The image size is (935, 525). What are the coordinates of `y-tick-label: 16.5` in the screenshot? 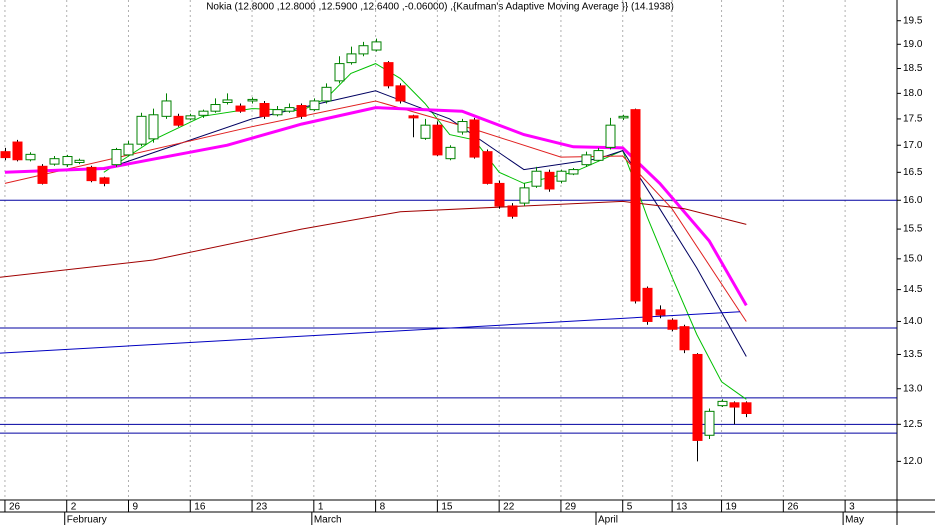 It's located at (913, 172).